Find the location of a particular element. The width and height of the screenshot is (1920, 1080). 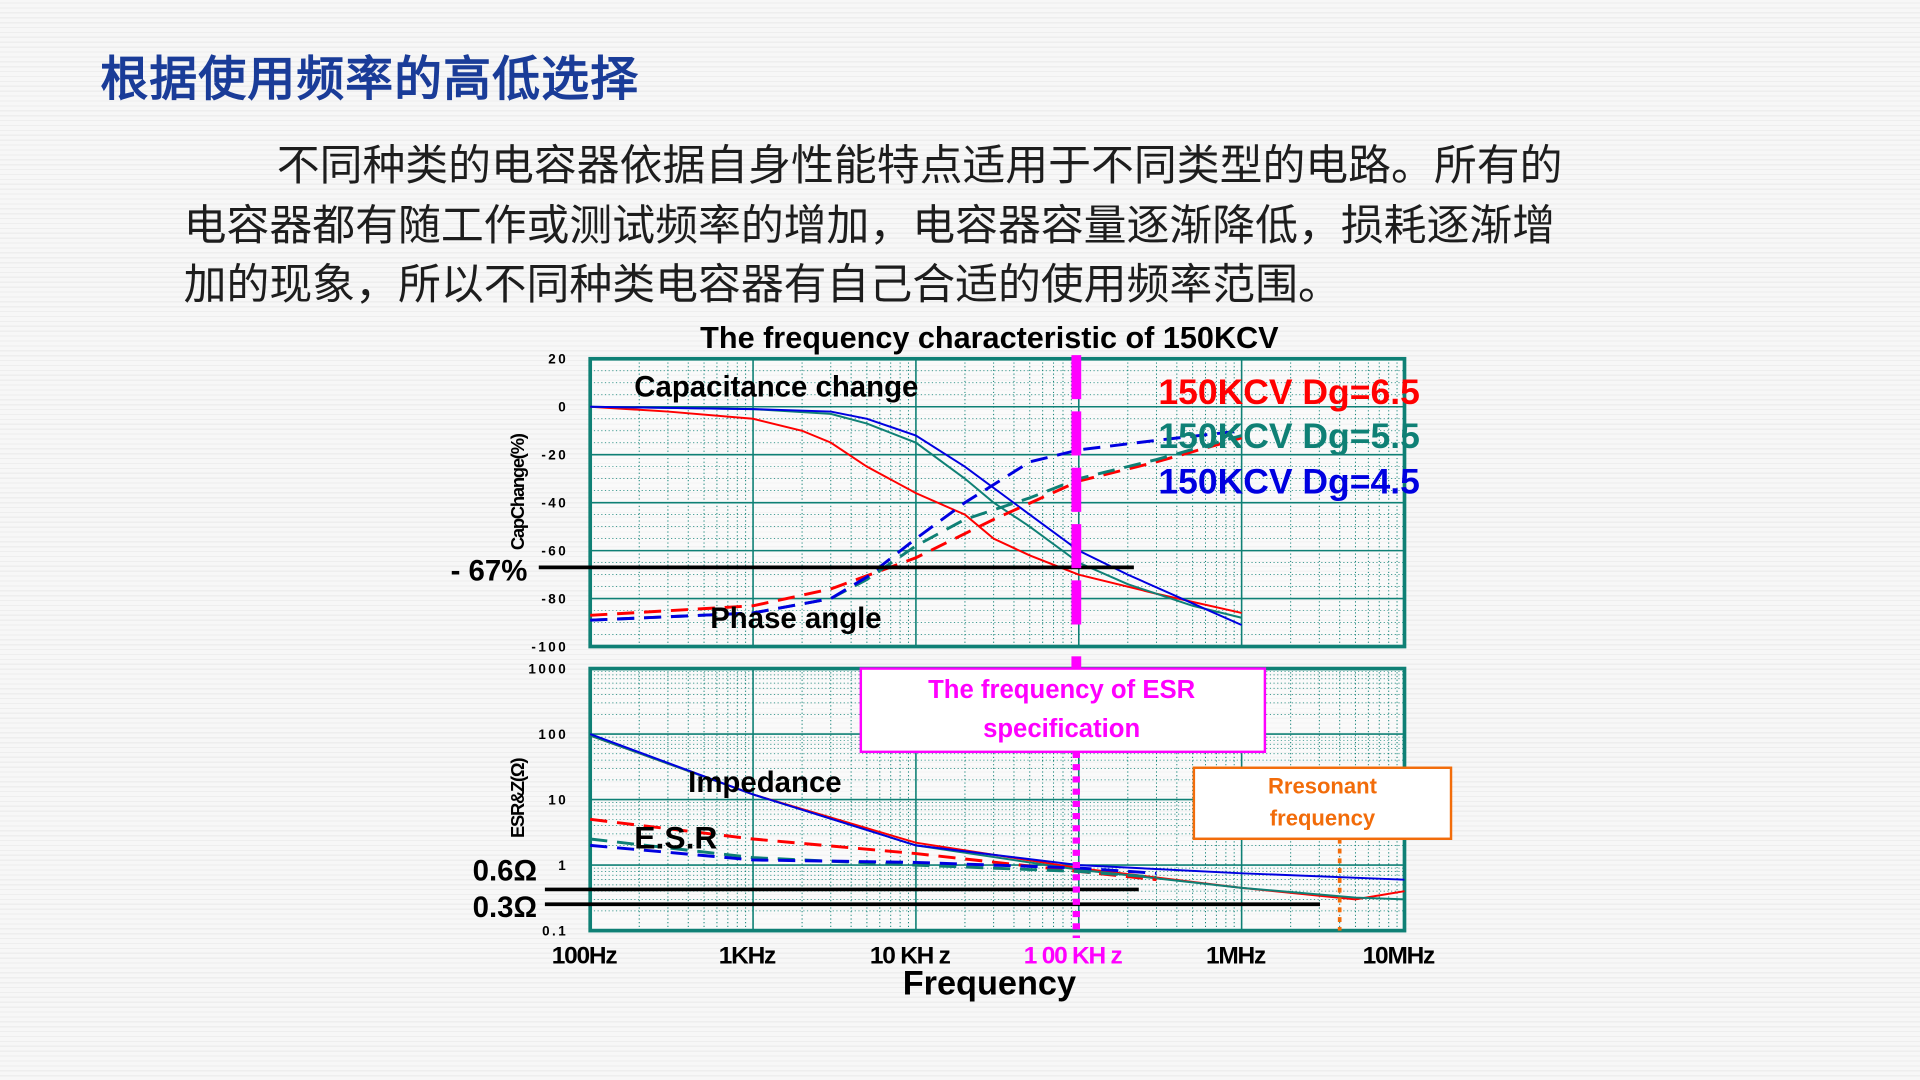

esr-spec-text: specification is located at coordinates (1061, 729).